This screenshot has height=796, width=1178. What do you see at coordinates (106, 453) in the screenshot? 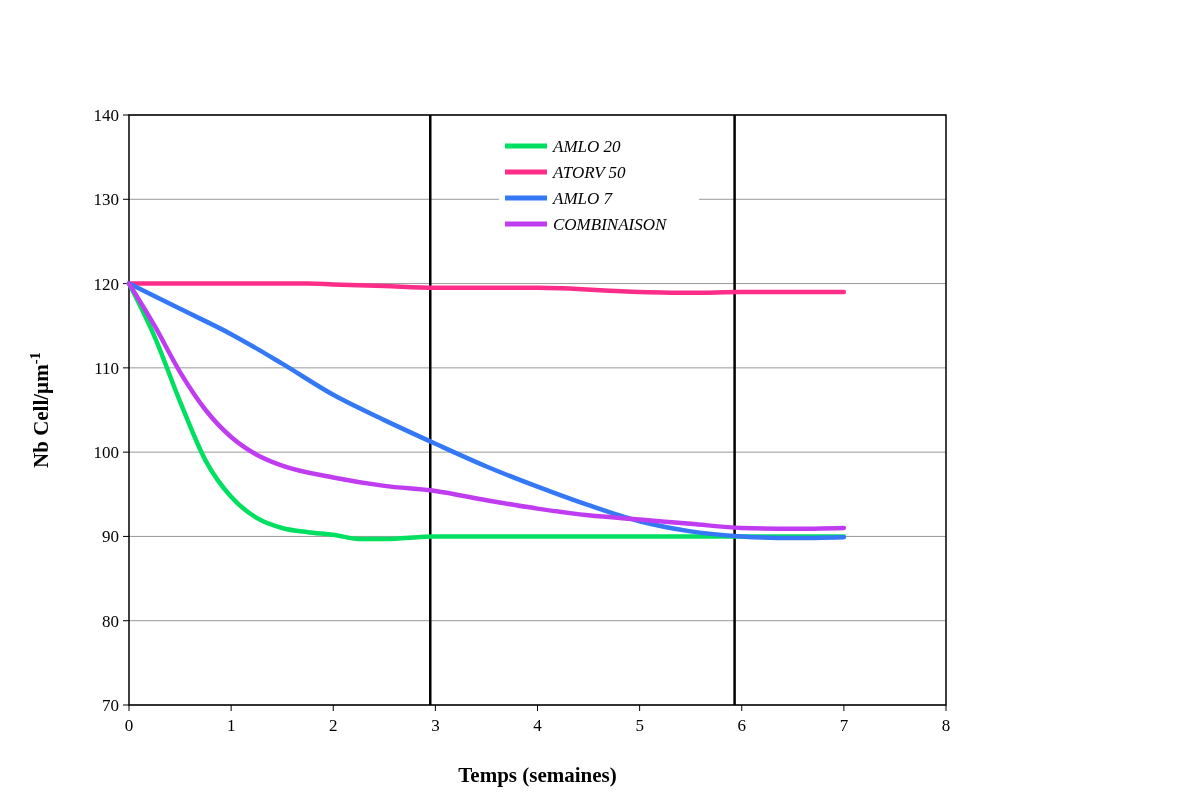
I see `y-tick-label: 100` at bounding box center [106, 453].